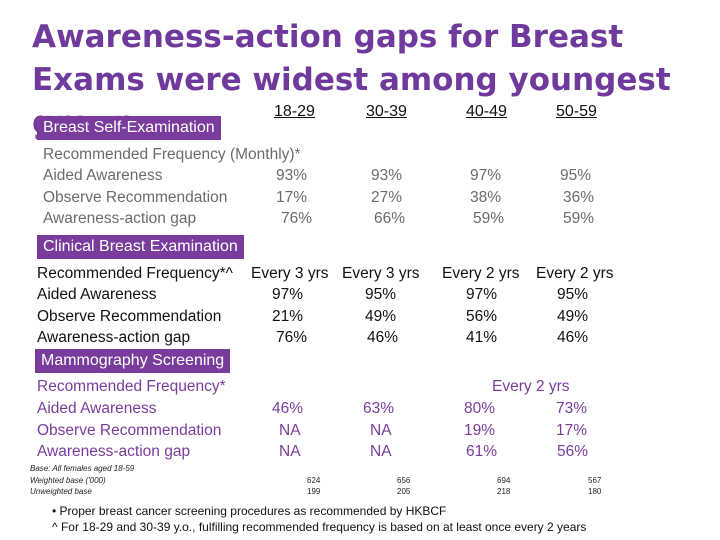  I want to click on weighted-base-label: Weighted base ('000), so click(68, 480).